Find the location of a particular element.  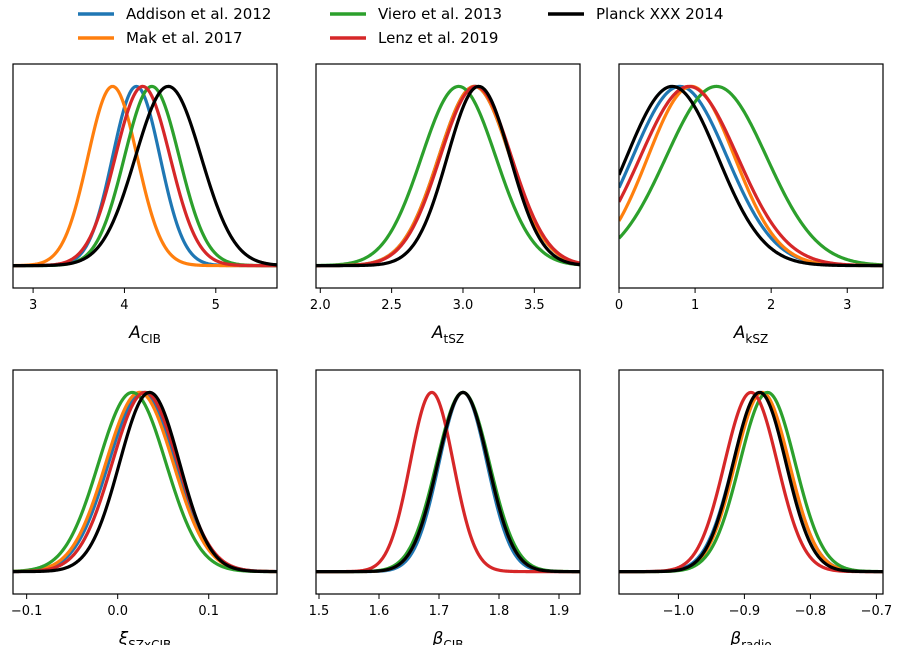

x-axis-subscript: SZxCIB is located at coordinates (149, 641).